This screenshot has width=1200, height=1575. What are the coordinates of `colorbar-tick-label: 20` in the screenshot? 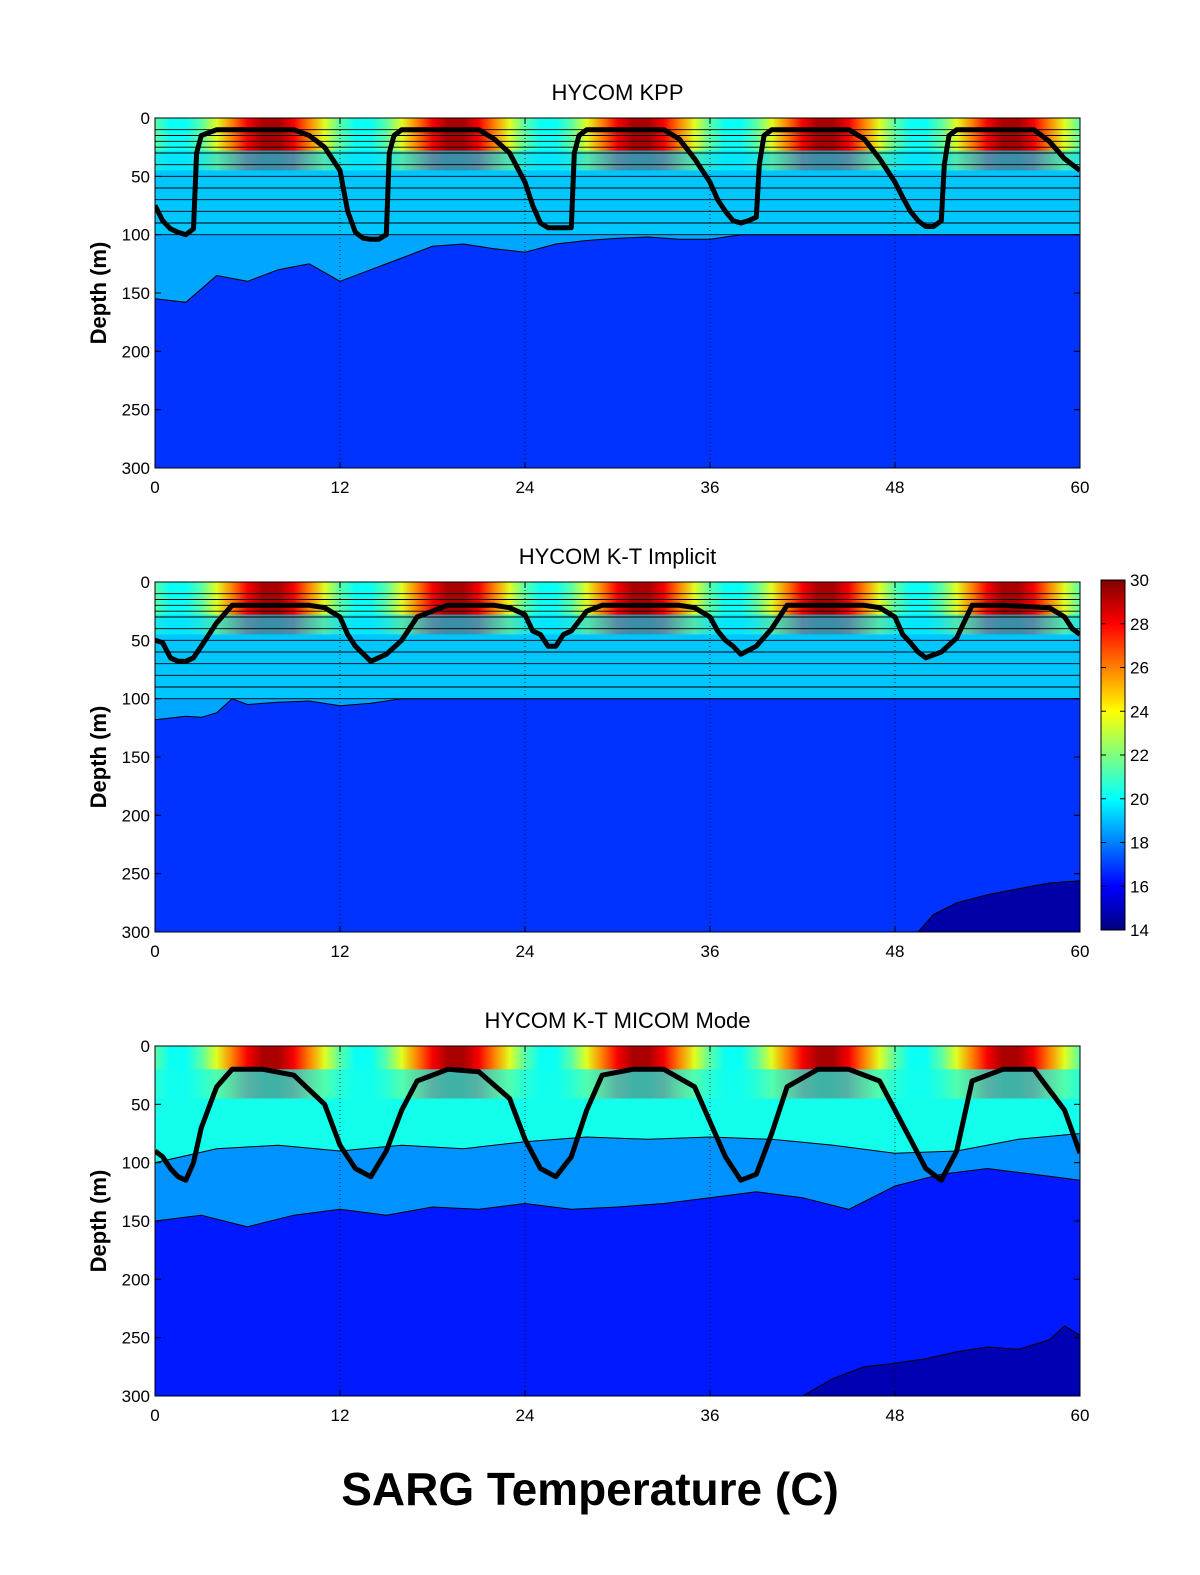 It's located at (1139, 799).